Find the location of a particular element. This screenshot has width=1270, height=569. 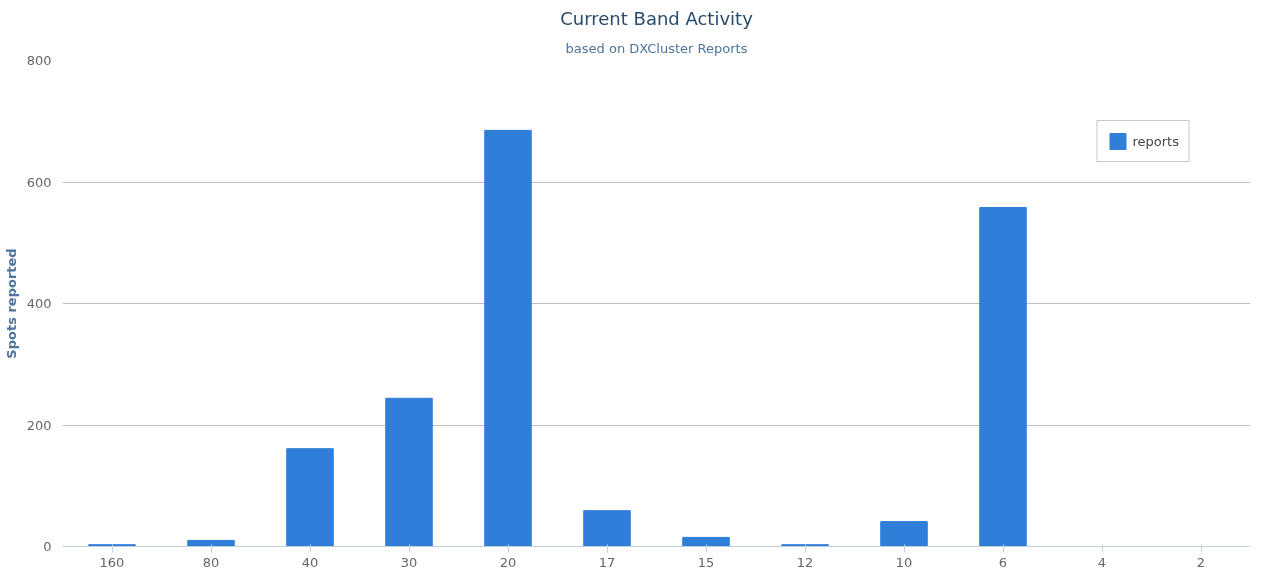

legend-label: reports is located at coordinates (1155, 141).